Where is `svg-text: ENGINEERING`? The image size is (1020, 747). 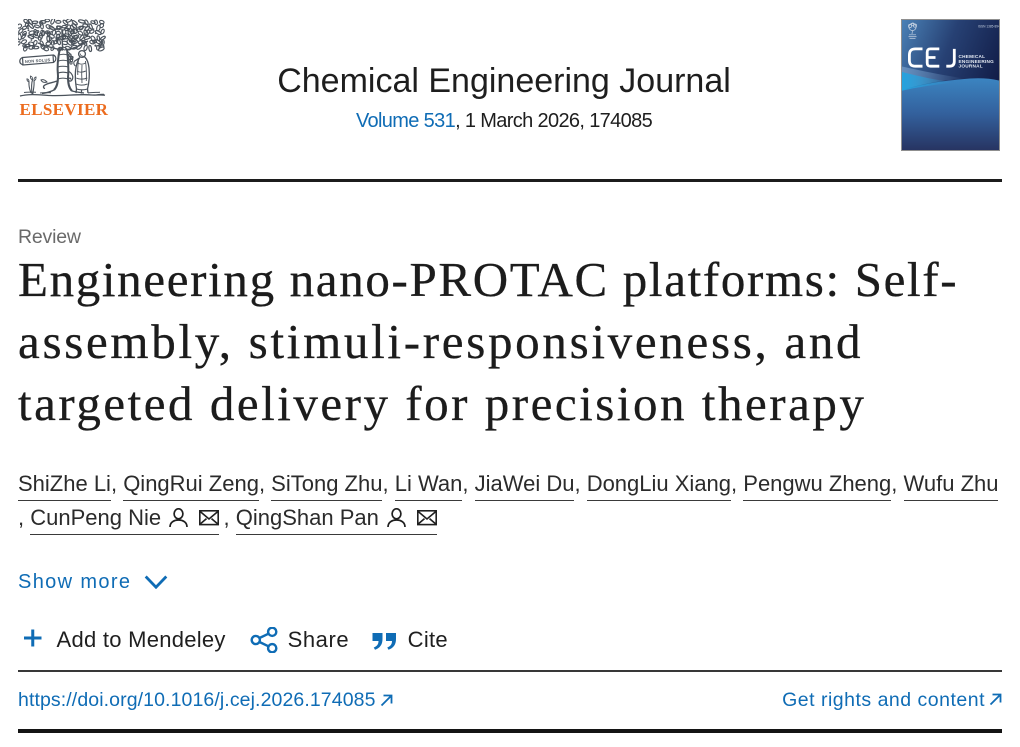
svg-text: ENGINEERING is located at coordinates (977, 61).